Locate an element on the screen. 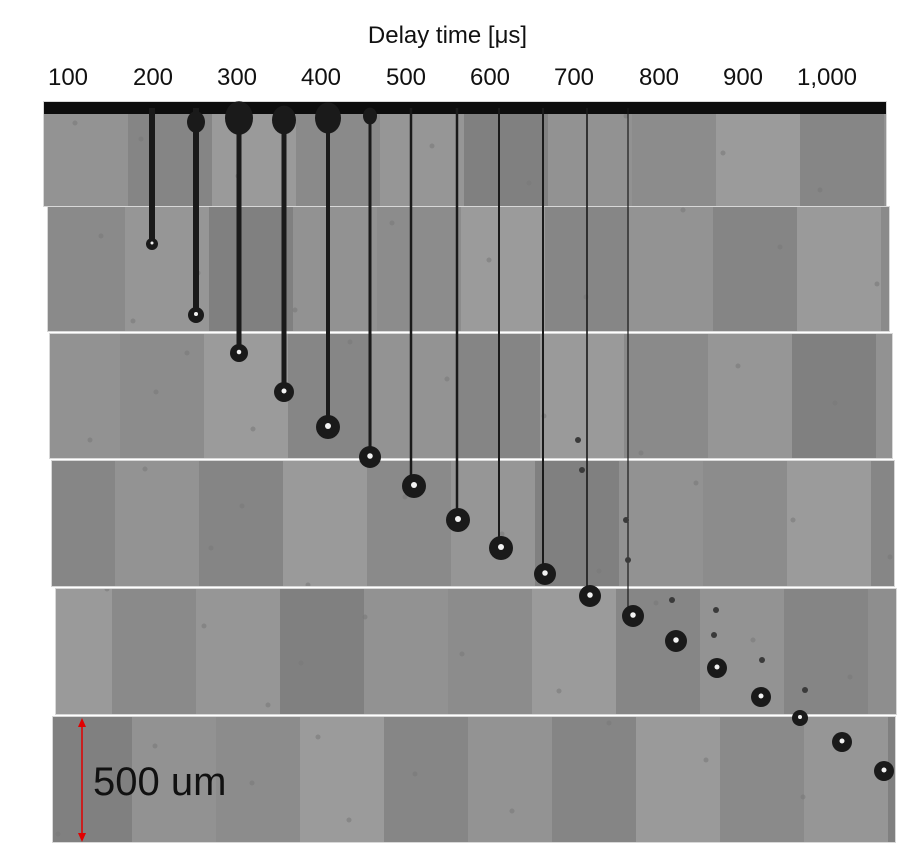  delay-label-200: 200 is located at coordinates (153, 77).